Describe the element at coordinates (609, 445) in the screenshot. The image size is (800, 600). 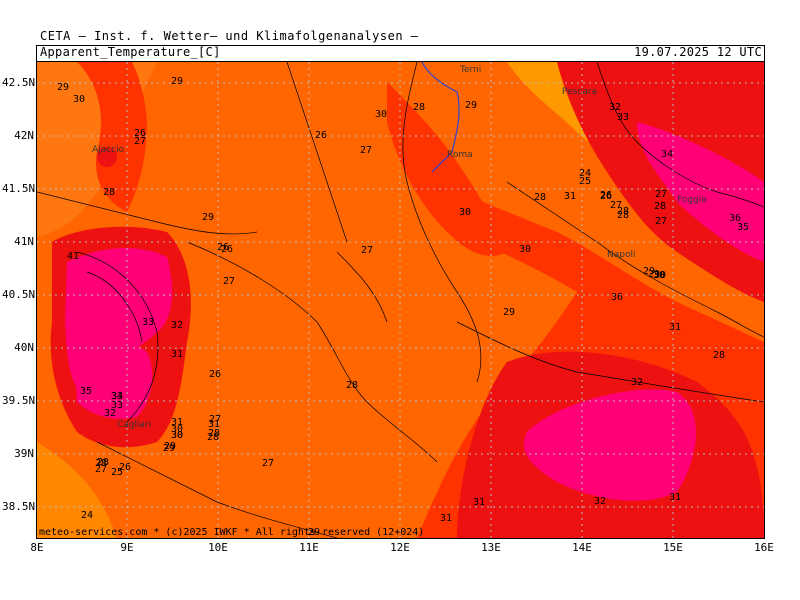
I see `hot-core-sea` at that location.